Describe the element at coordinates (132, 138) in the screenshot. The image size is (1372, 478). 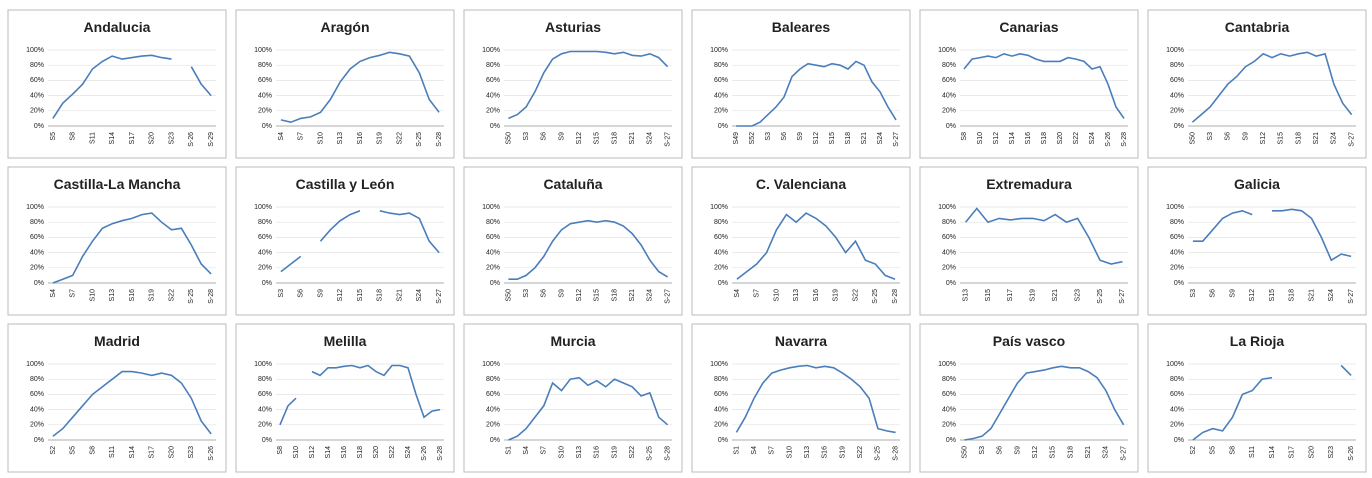
I see `x-tick-label: S17` at that location.